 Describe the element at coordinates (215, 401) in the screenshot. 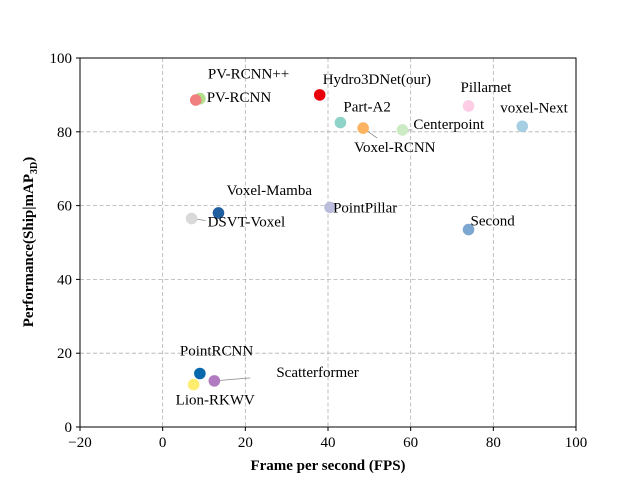

I see `point-label: Lion-RKWV` at that location.